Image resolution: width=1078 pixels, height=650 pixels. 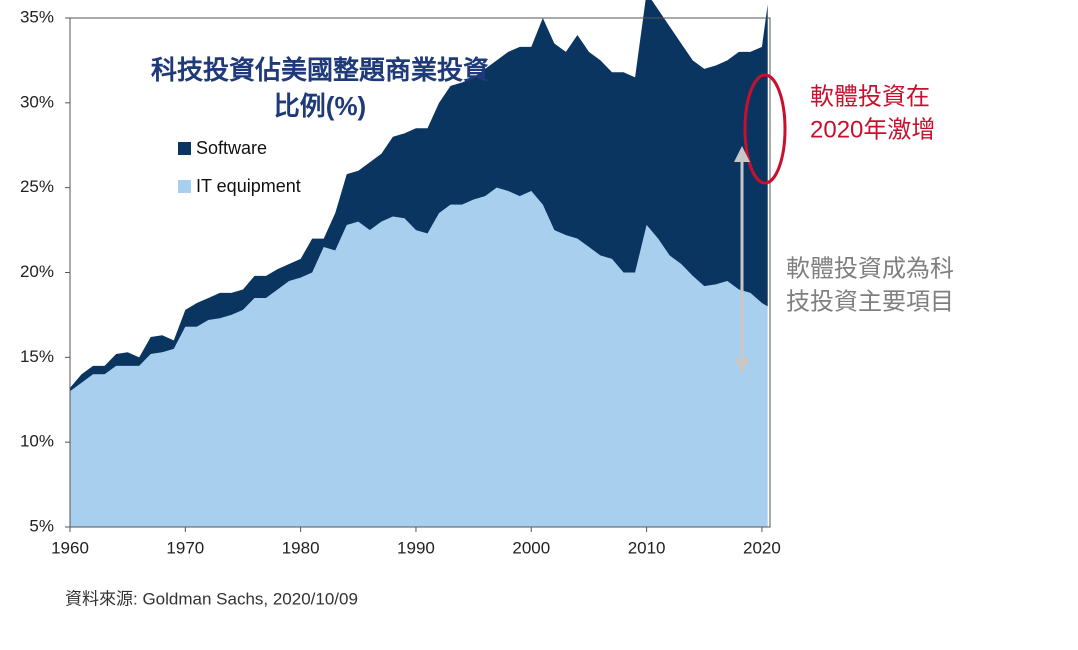 What do you see at coordinates (211, 598) in the screenshot?
I see `source: 資料來源: Goldman Sachs, 2020/10/09` at bounding box center [211, 598].